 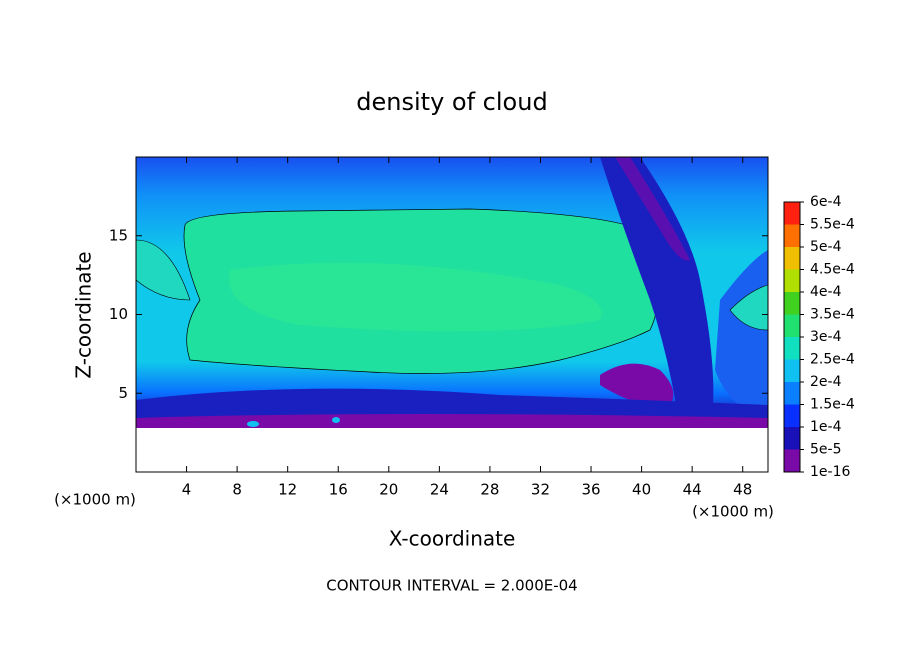 What do you see at coordinates (451, 102) in the screenshot?
I see `chart-title: density of cloud` at bounding box center [451, 102].